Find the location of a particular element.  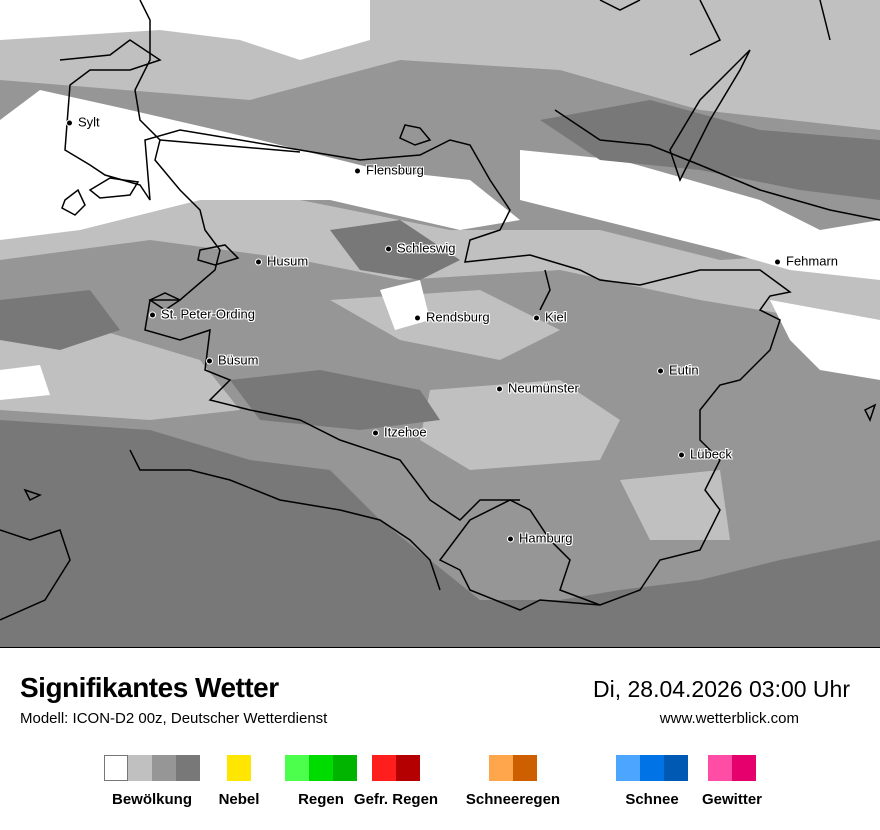

legend-label: Gewitter is located at coordinates (732, 799).